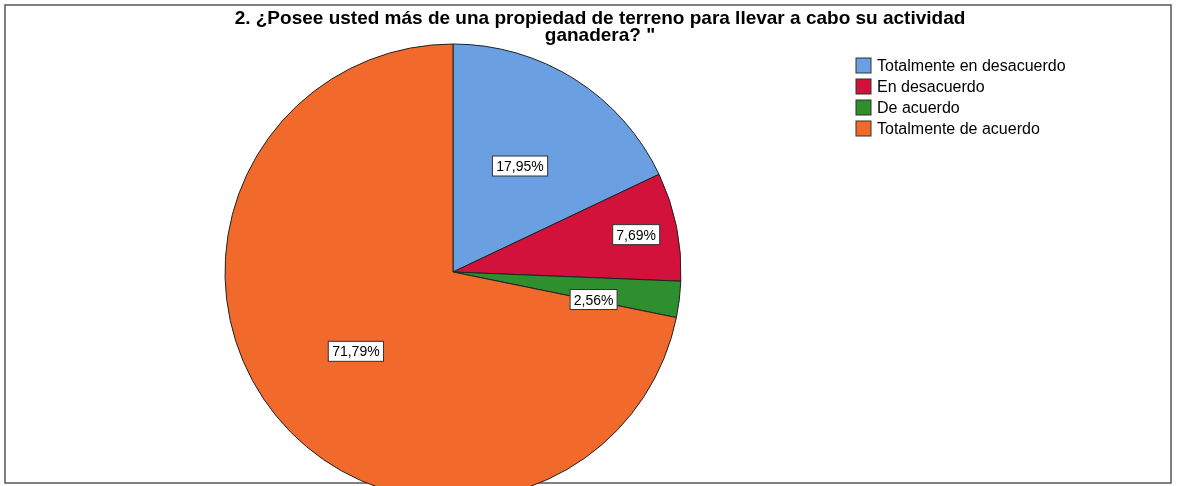  Describe the element at coordinates (593, 299) in the screenshot. I see `data-label: 2,56%` at that location.